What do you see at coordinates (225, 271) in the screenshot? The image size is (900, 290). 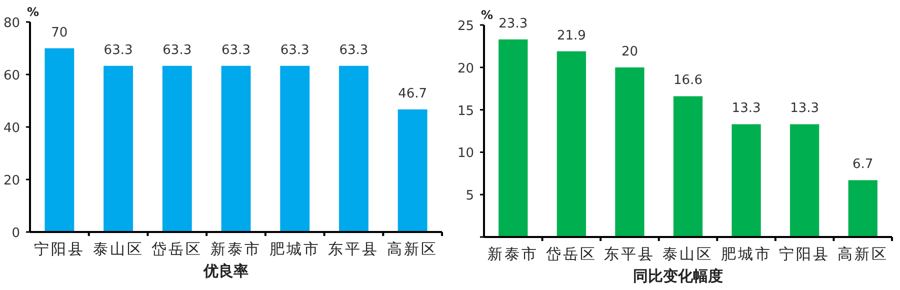 I see `x-axis-title: 优良率` at bounding box center [225, 271].